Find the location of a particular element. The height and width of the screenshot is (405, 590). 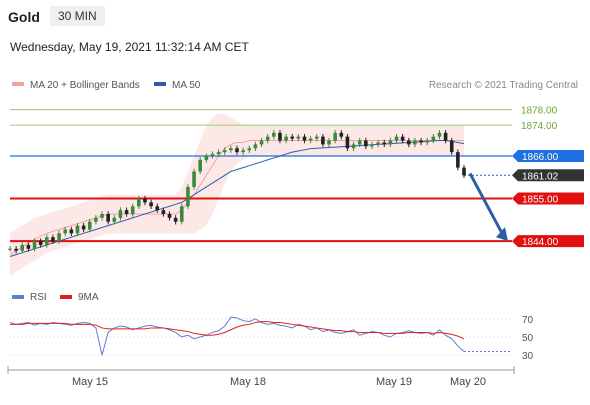

rsi-legend-label-1: RSI is located at coordinates (38, 297).